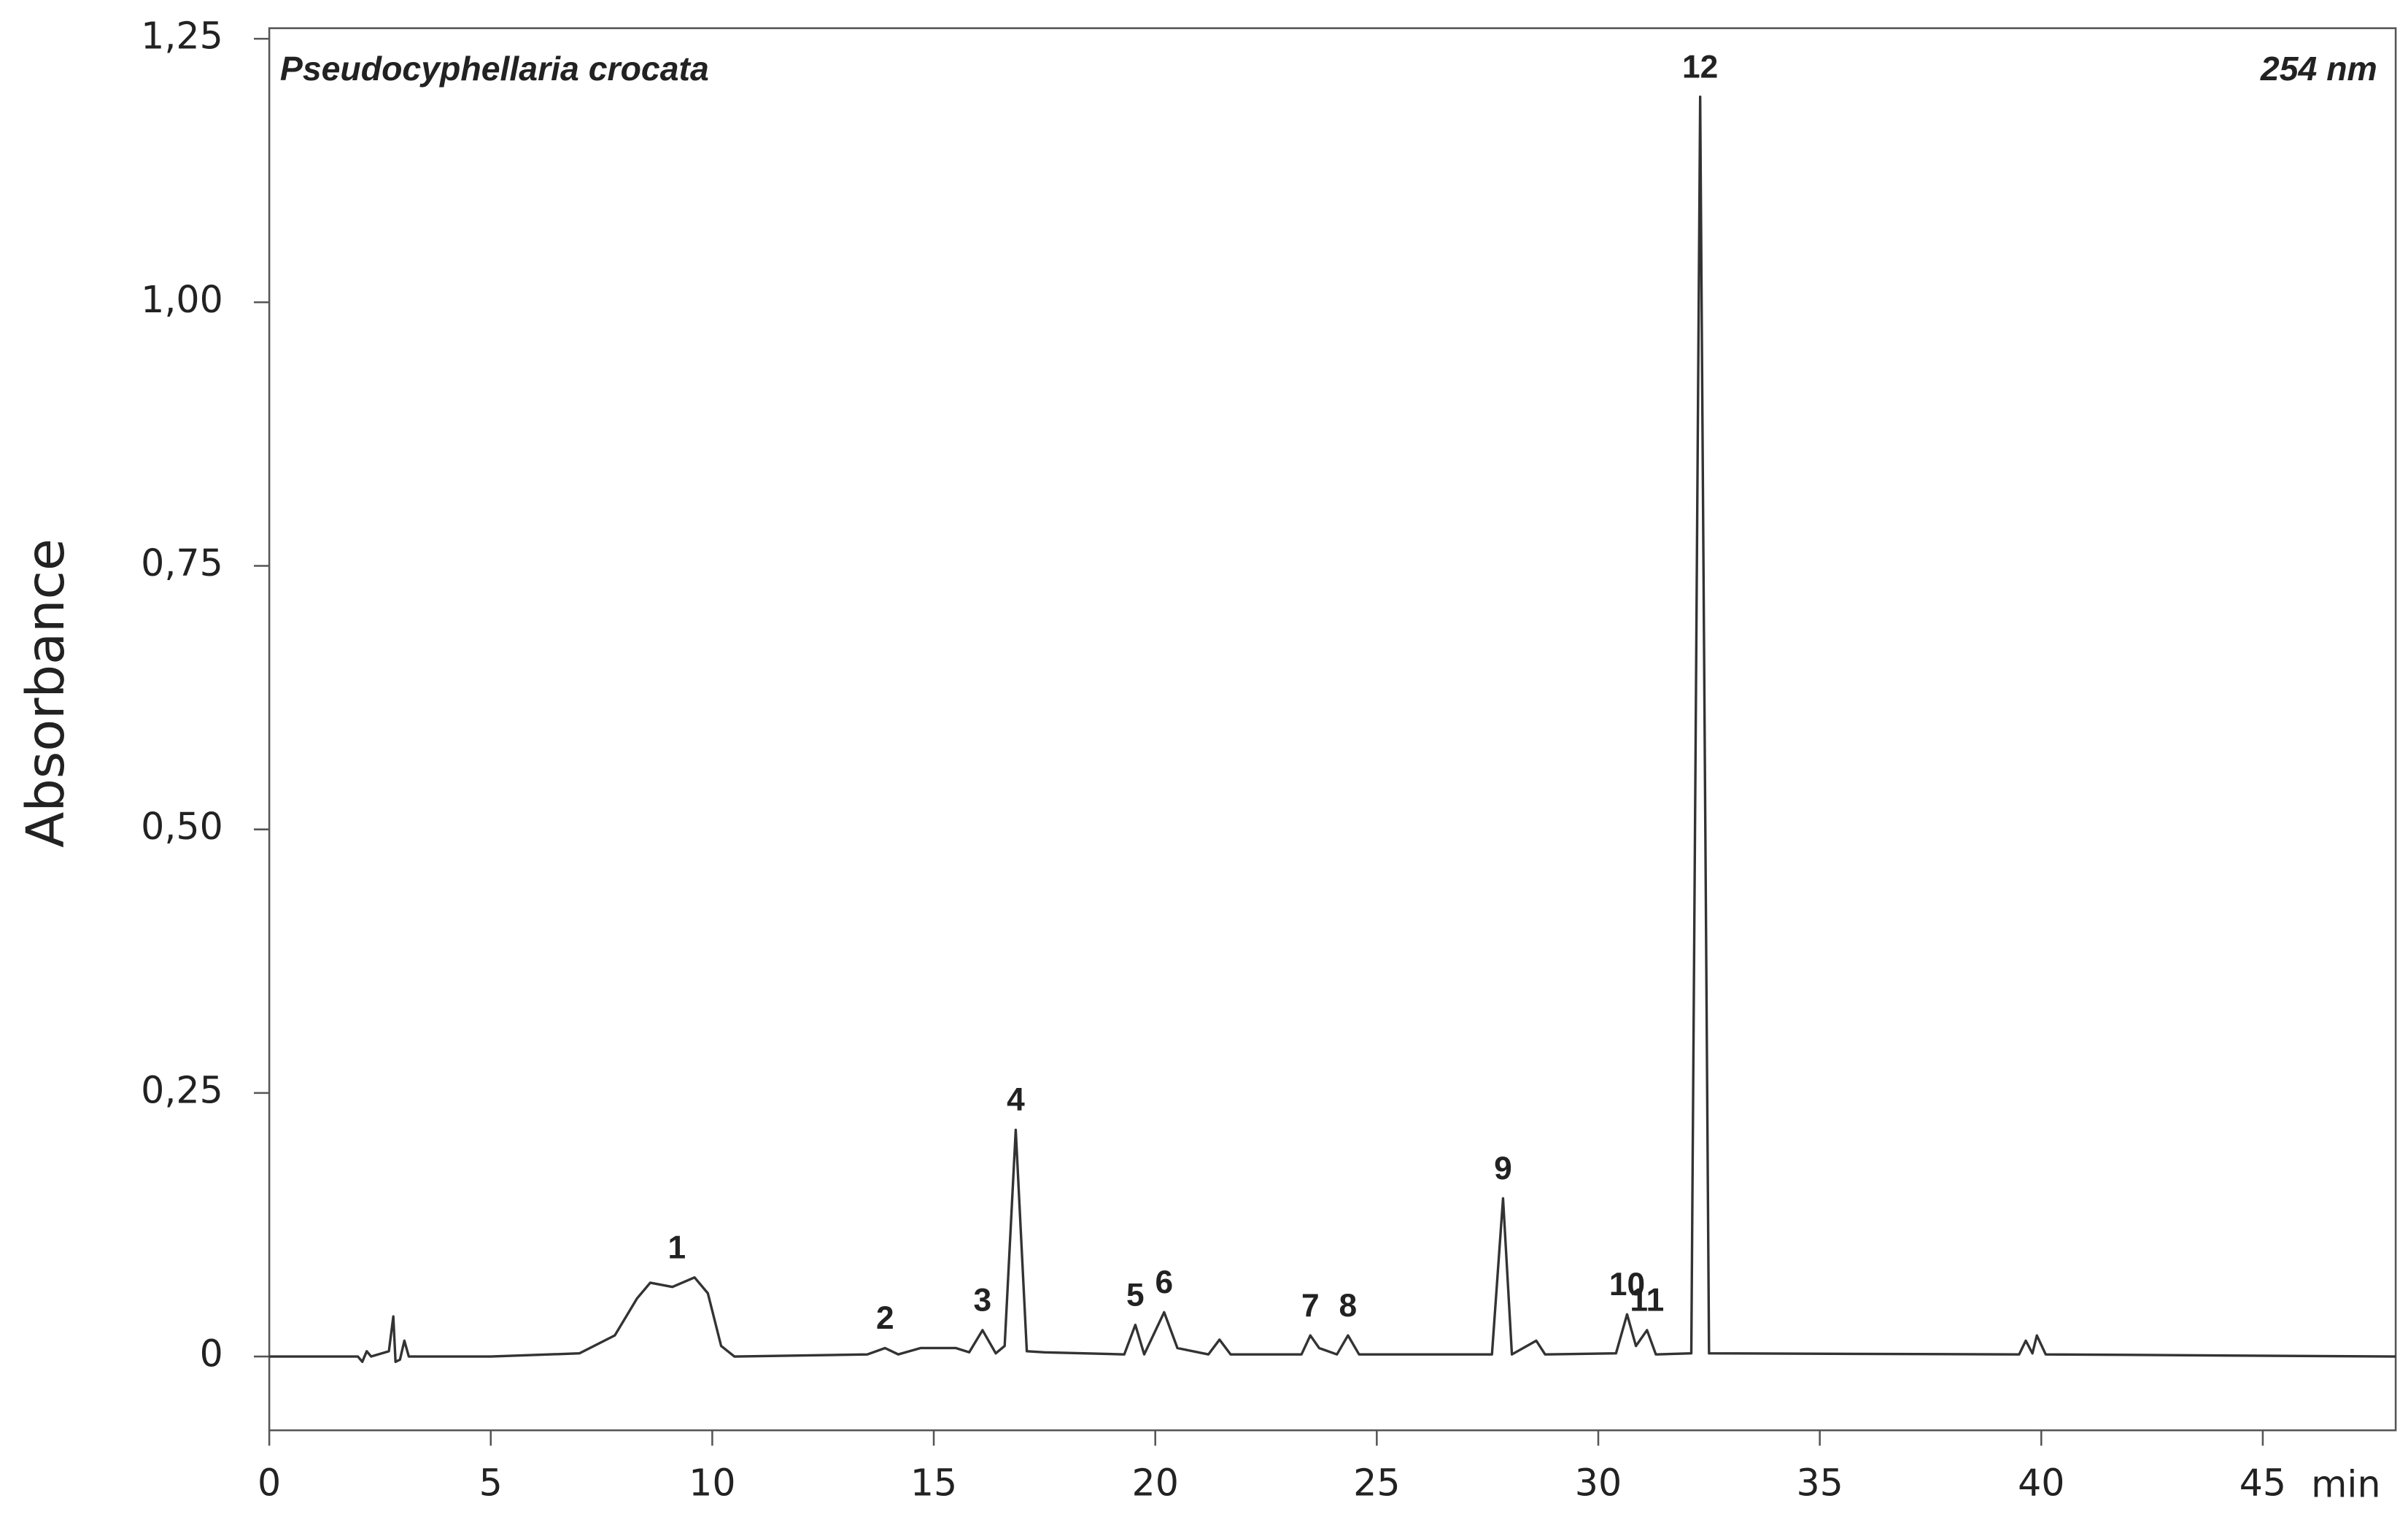 This screenshot has width=2408, height=1517. What do you see at coordinates (2318, 69) in the screenshot?
I see `wavelength: 254 nm` at bounding box center [2318, 69].